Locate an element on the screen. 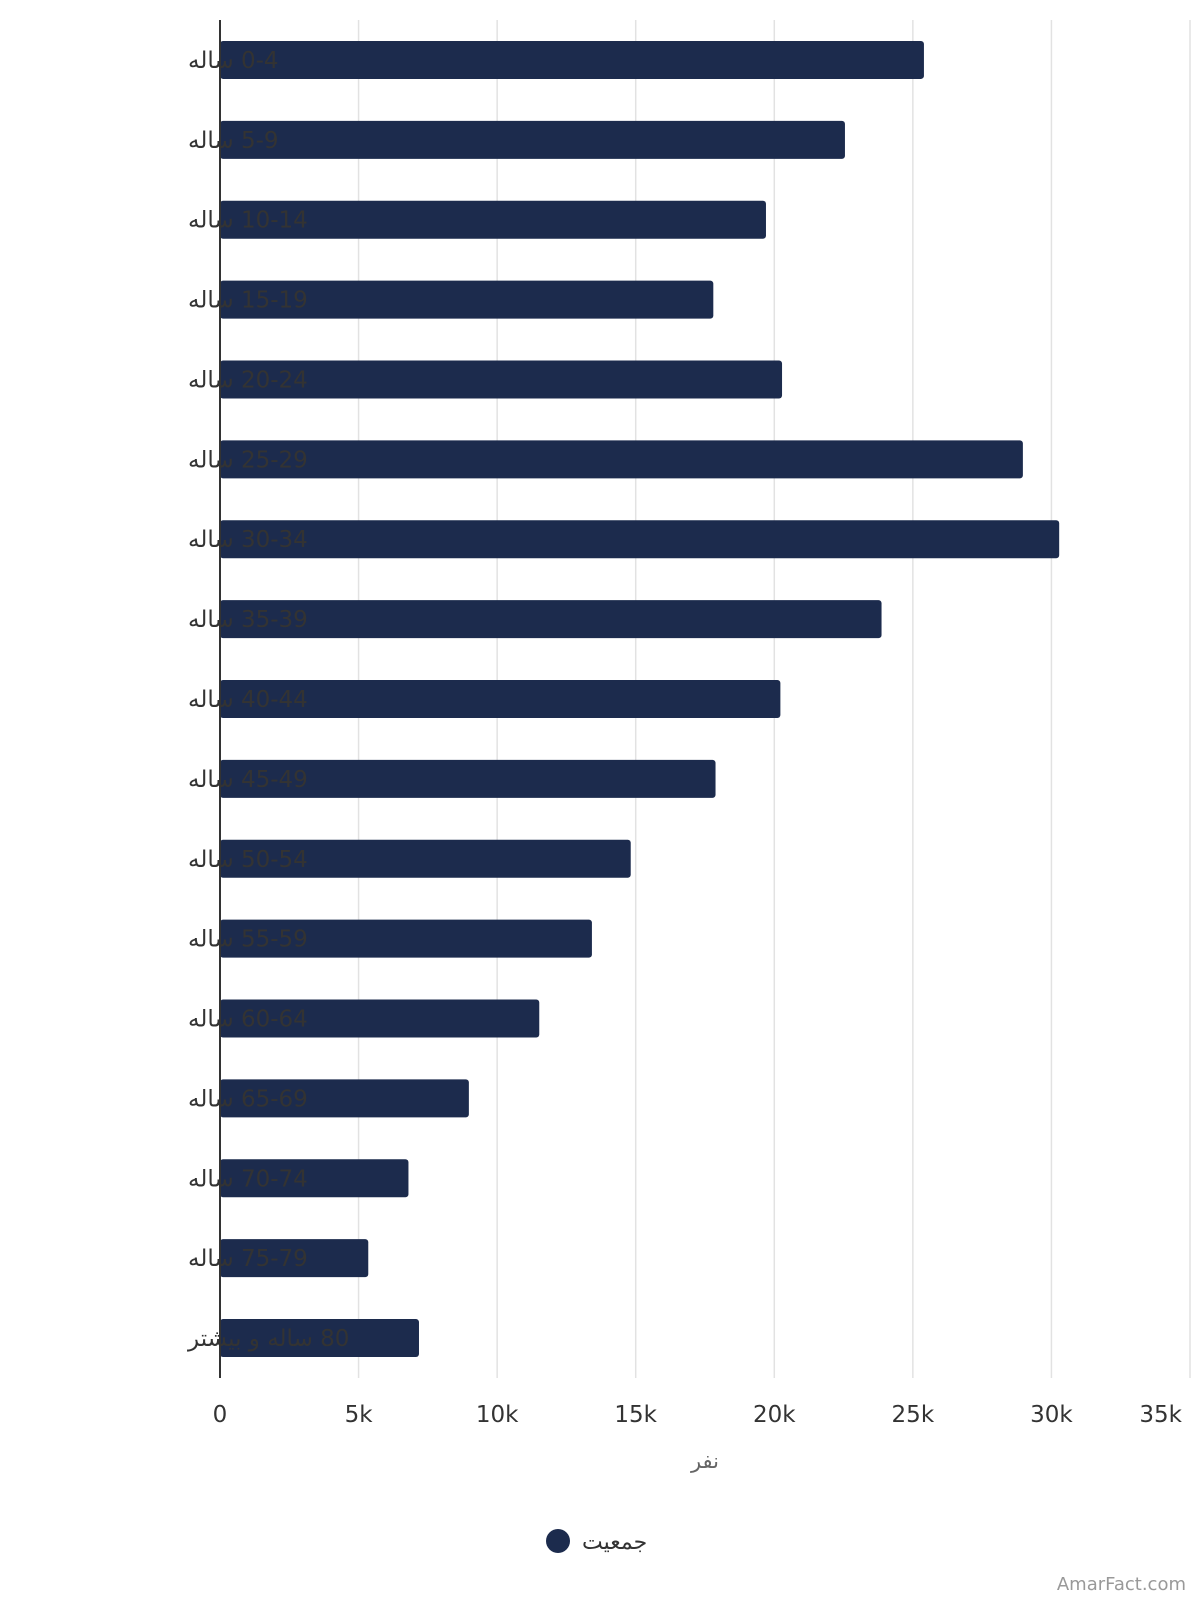 The width and height of the screenshot is (1200, 1600). x-axis-title: نفر is located at coordinates (704, 1461).